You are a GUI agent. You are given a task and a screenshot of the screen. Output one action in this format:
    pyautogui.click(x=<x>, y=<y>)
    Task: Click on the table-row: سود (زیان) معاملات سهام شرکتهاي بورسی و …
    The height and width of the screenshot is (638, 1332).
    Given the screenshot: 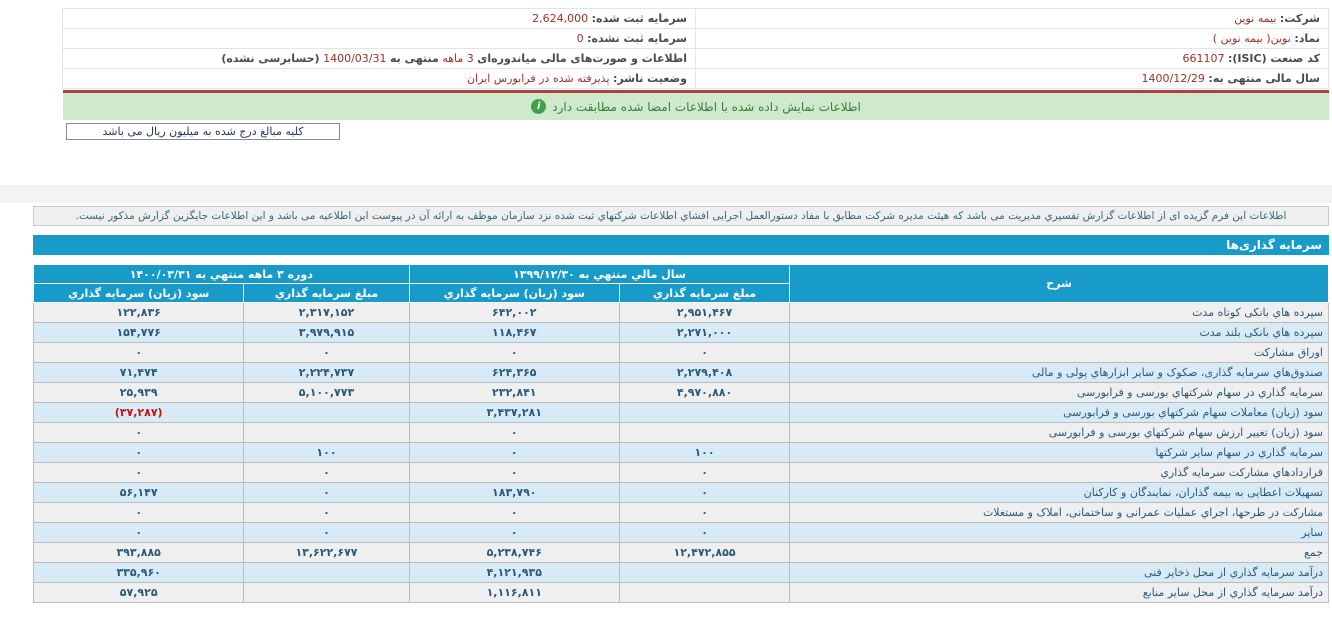 What is the action you would take?
    pyautogui.click(x=680, y=412)
    